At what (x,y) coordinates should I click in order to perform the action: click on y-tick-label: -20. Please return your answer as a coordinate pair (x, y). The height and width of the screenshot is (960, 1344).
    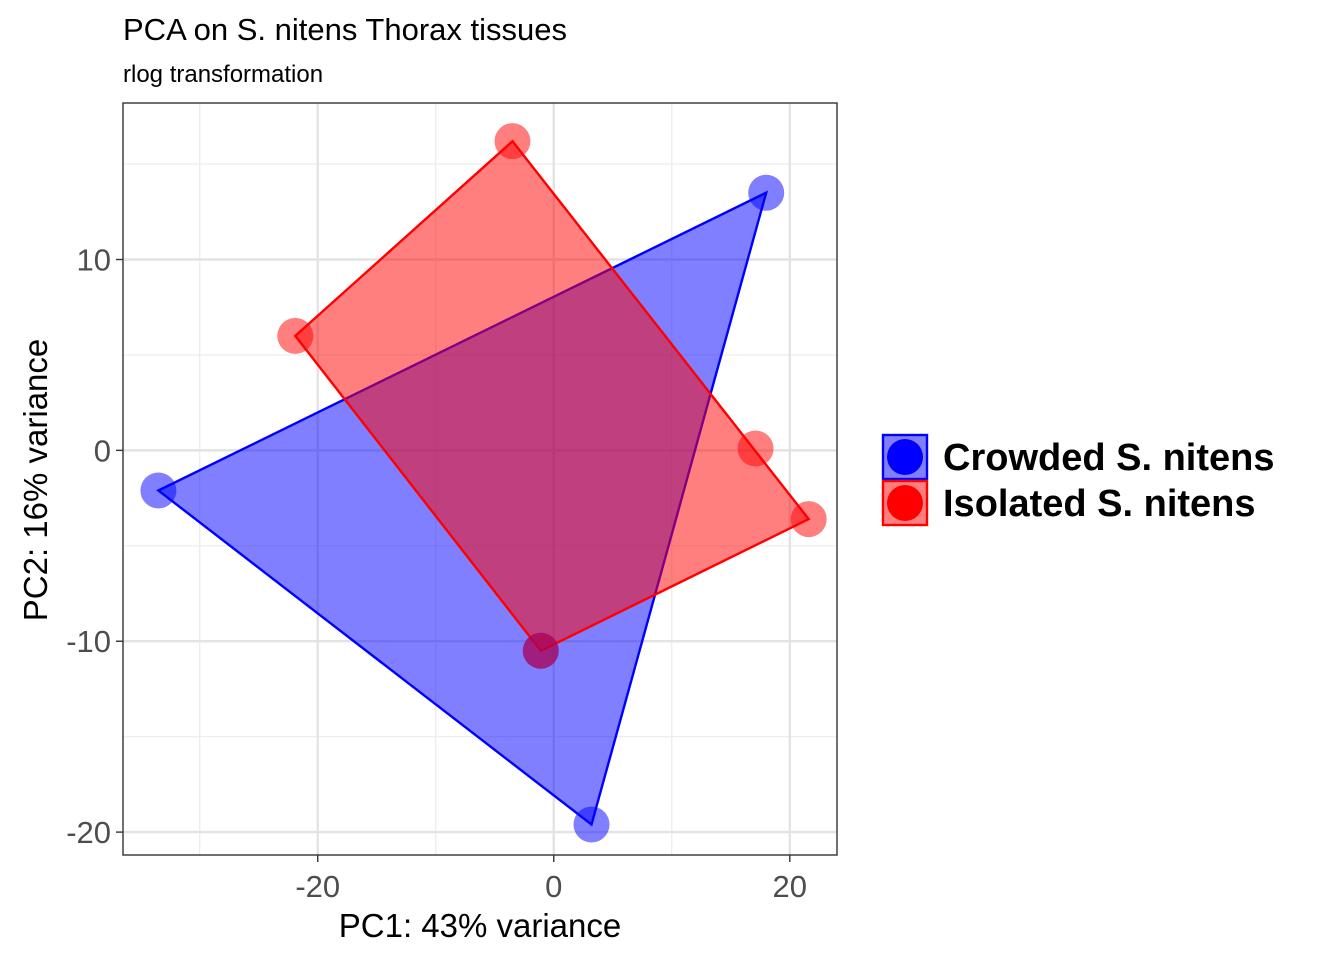
    Looking at the image, I should click on (88, 832).